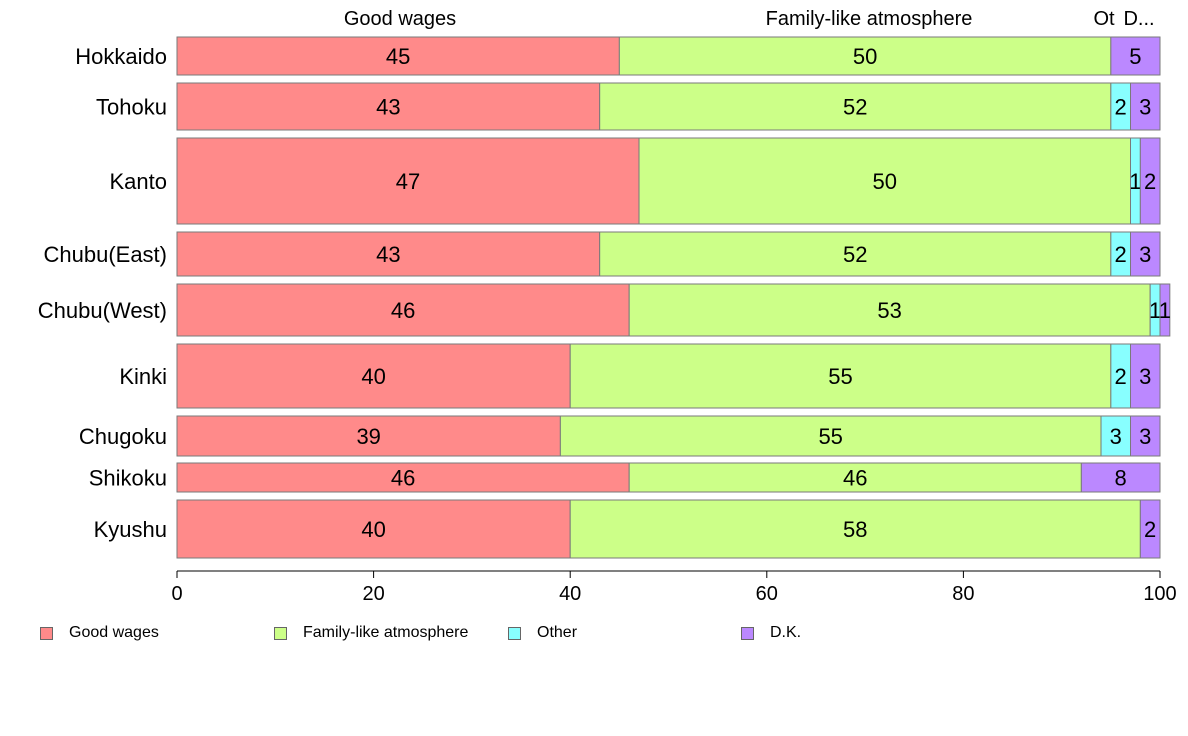  I want to click on x-tick-label: 0, so click(176, 594).